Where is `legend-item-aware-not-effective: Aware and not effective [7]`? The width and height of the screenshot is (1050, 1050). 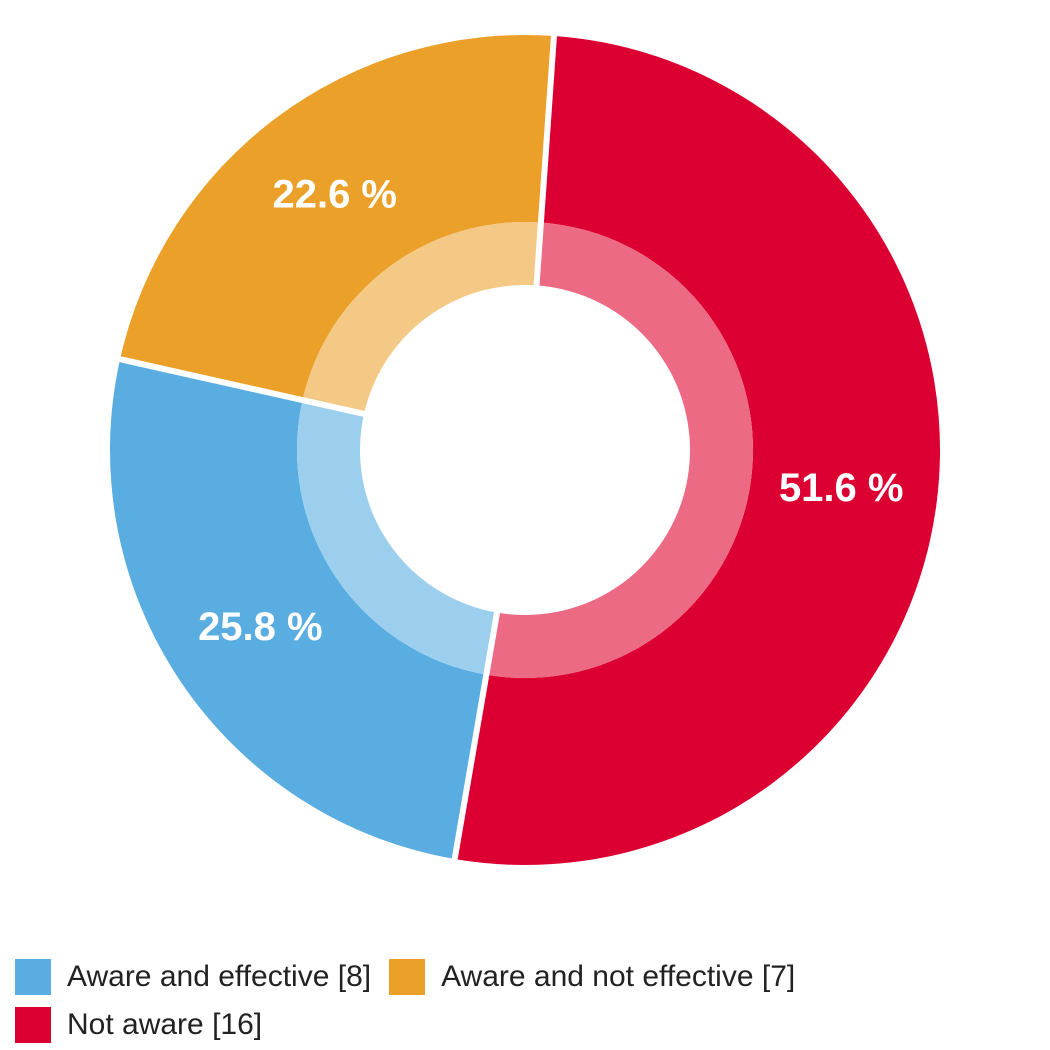 legend-item-aware-not-effective: Aware and not effective [7] is located at coordinates (592, 977).